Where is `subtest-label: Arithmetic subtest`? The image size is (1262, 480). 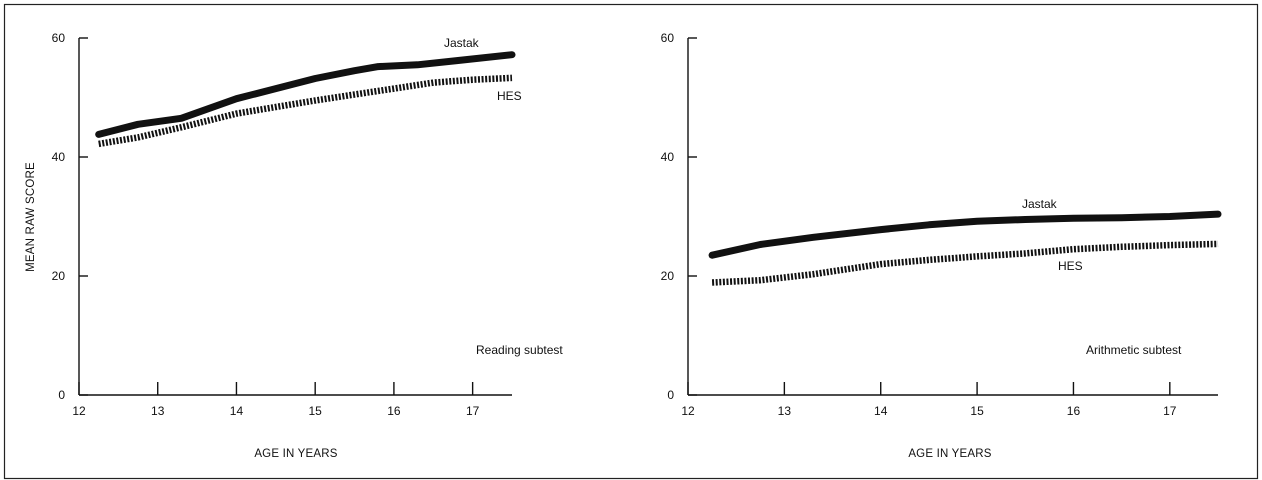 subtest-label: Arithmetic subtest is located at coordinates (1134, 350).